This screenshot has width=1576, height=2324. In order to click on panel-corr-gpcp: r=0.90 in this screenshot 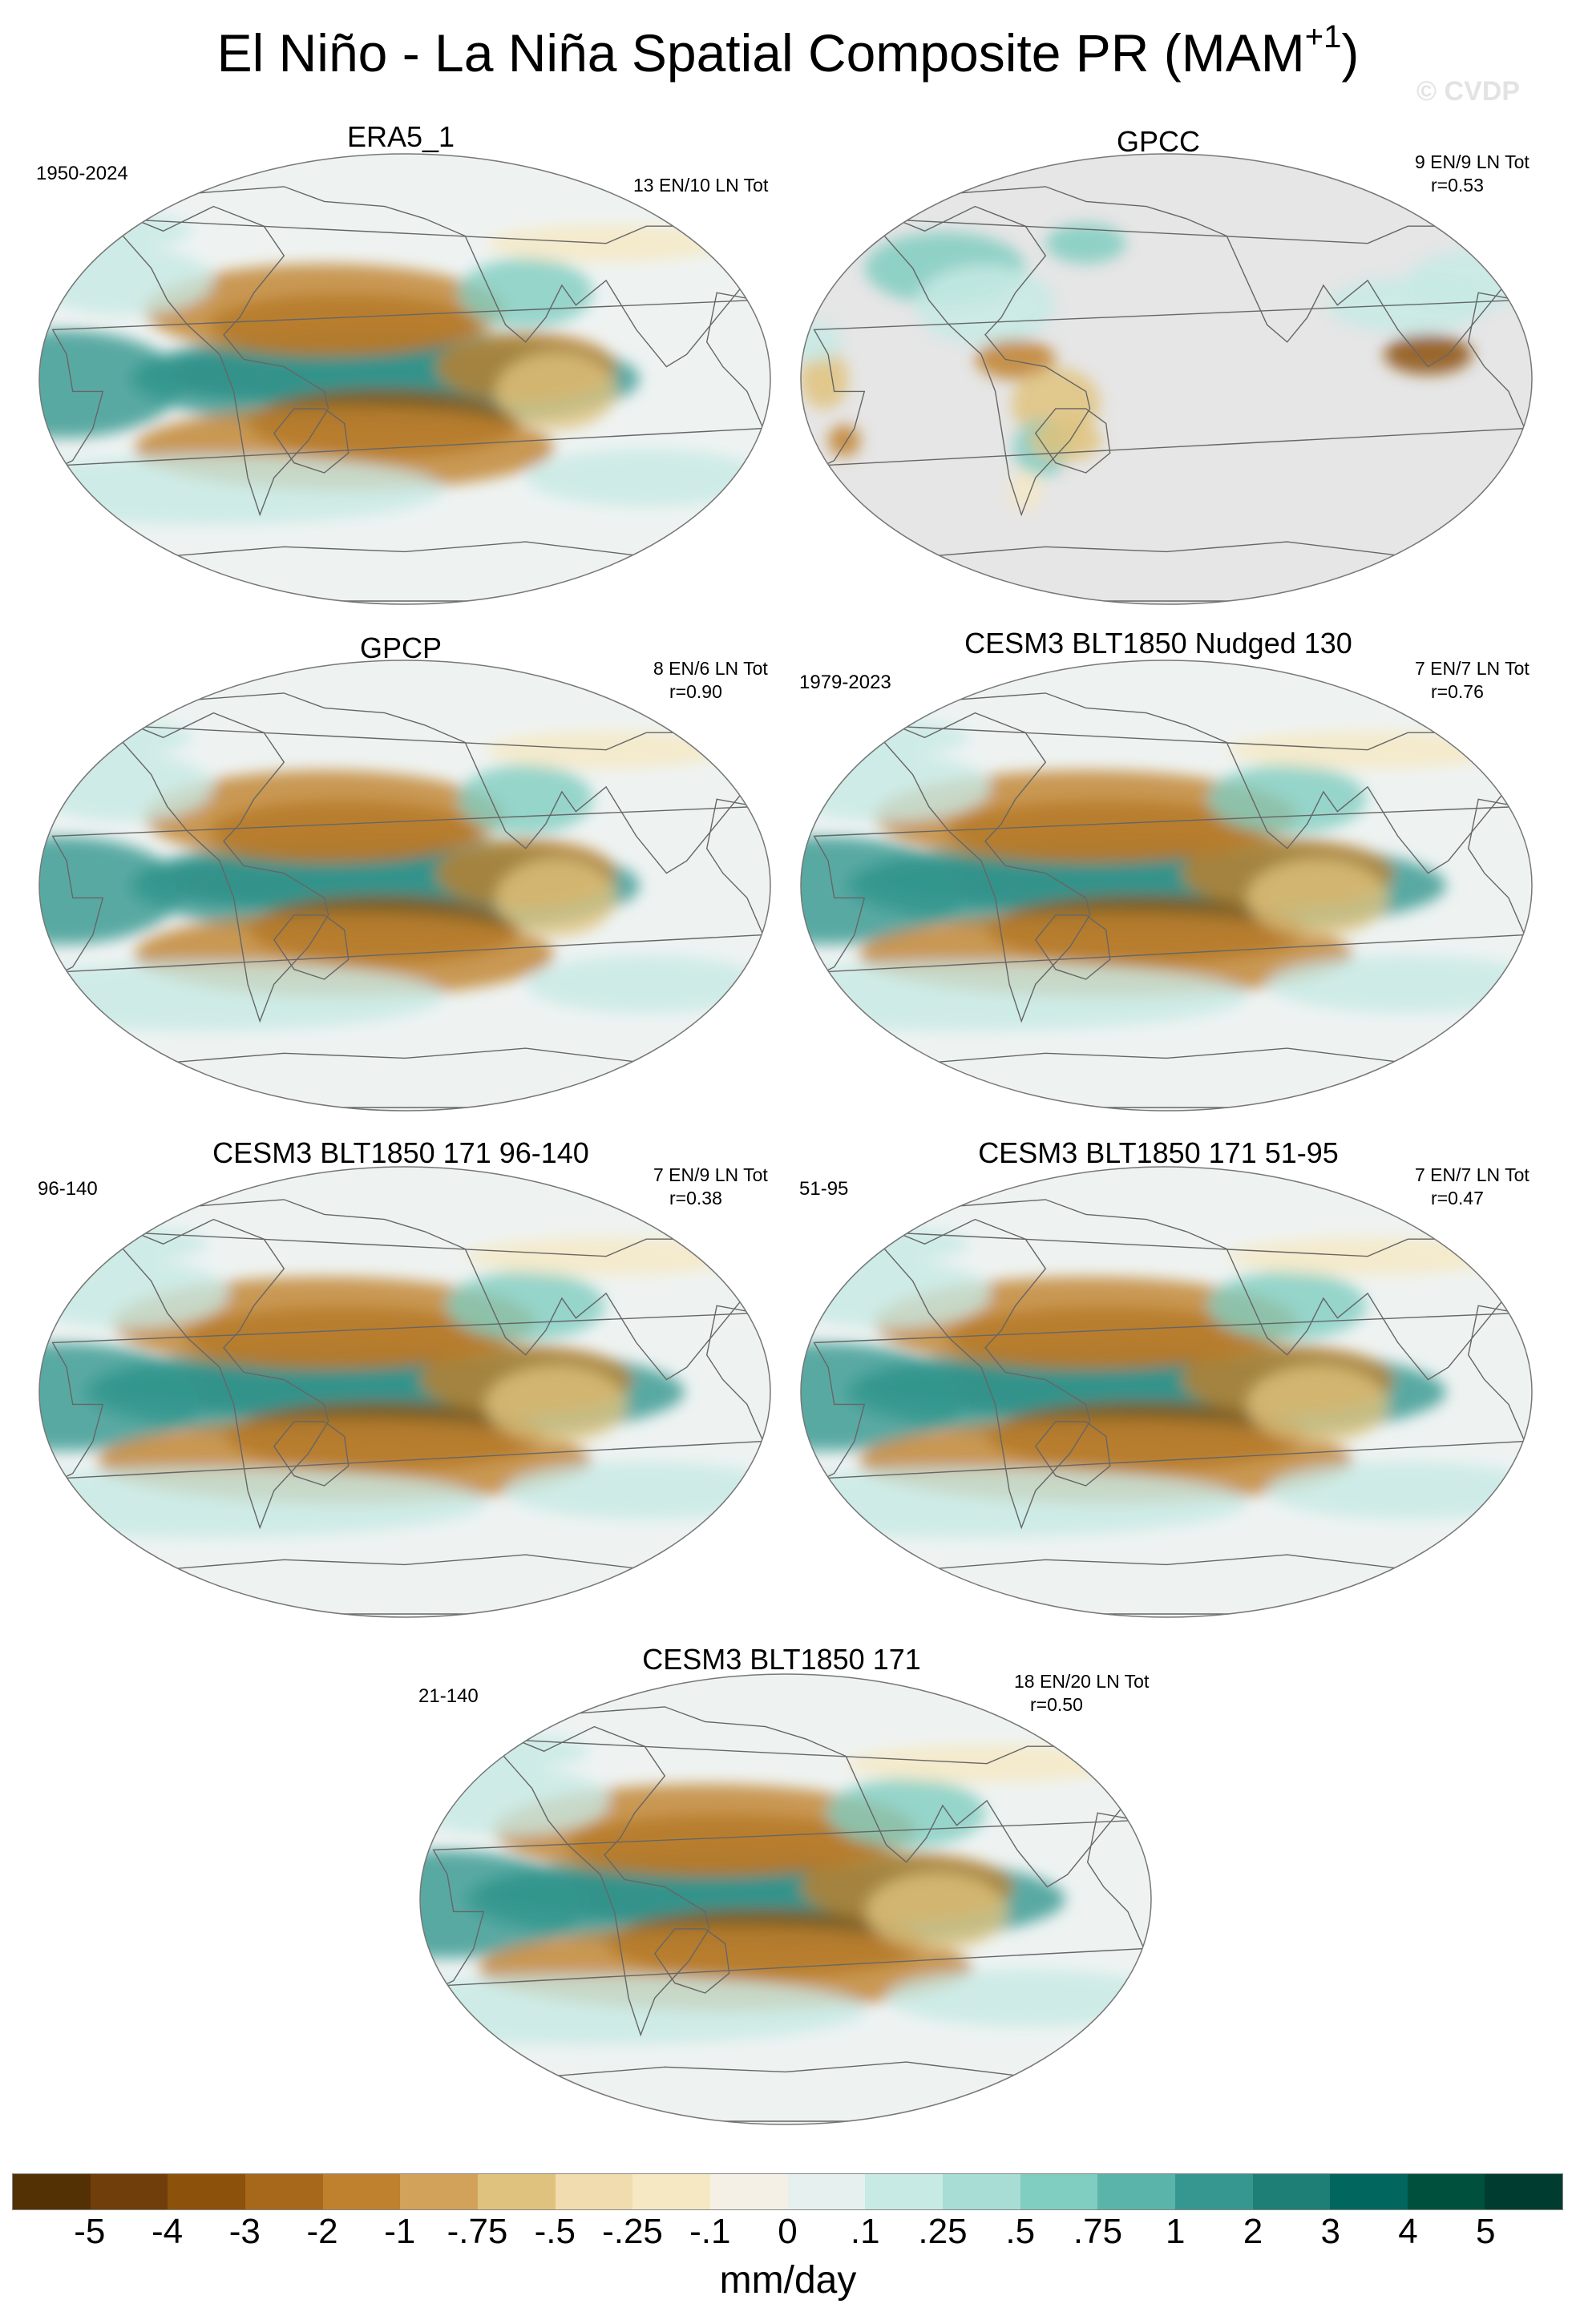, I will do `click(695, 691)`.